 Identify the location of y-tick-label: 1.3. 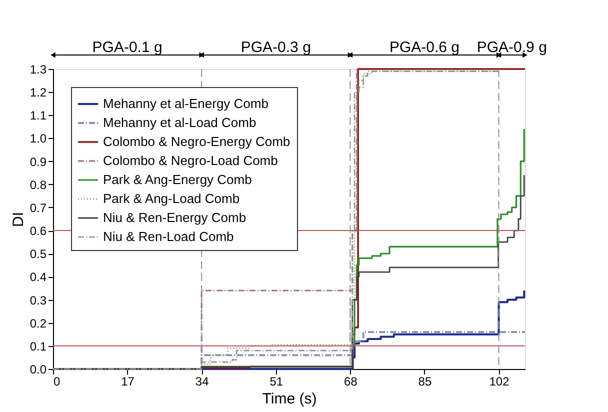
(38, 69).